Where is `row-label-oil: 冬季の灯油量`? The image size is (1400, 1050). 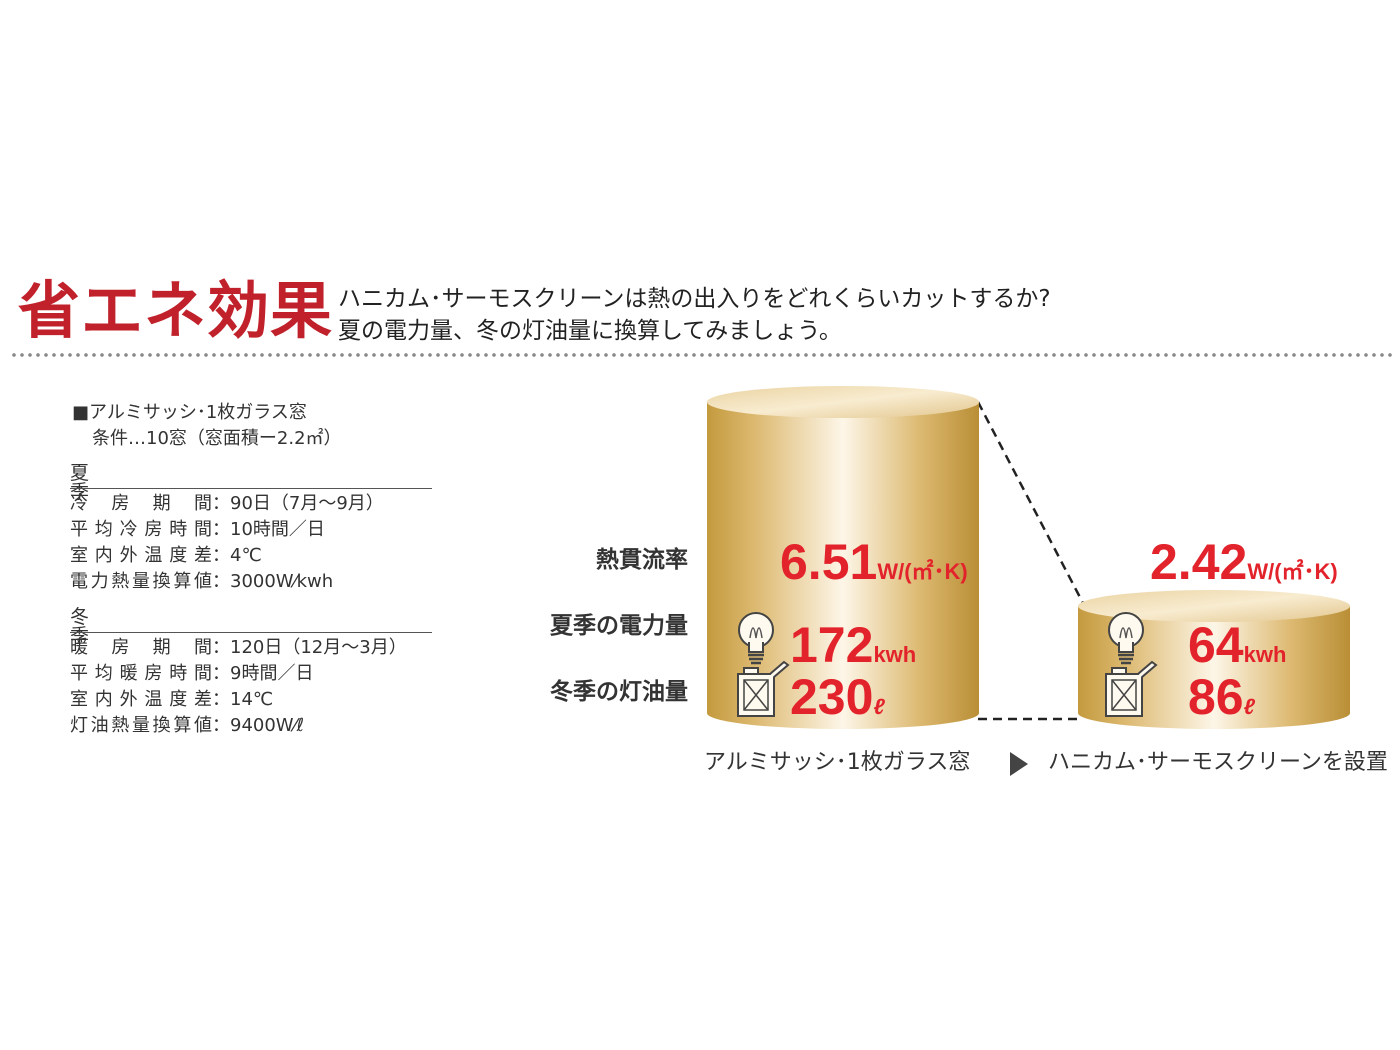 row-label-oil: 冬季の灯油量 is located at coordinates (619, 692).